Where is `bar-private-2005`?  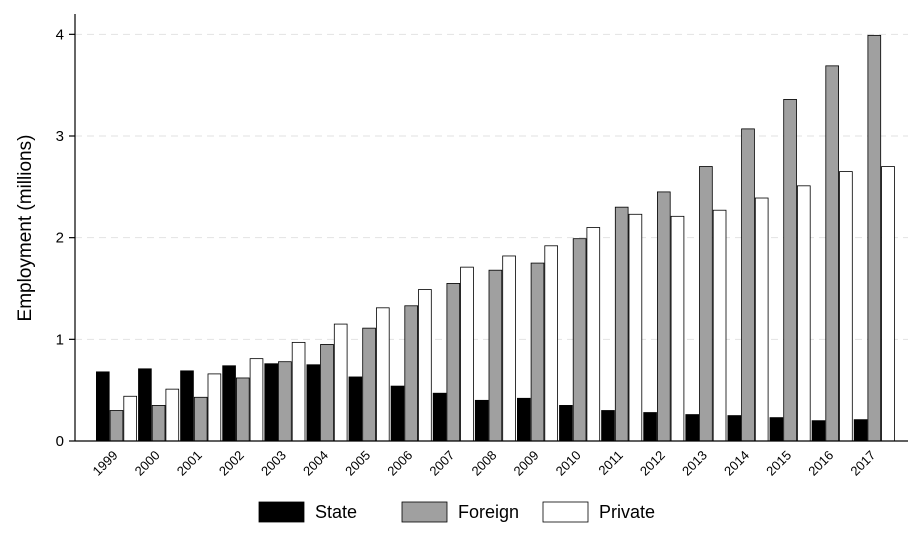
bar-private-2005 is located at coordinates (382, 374).